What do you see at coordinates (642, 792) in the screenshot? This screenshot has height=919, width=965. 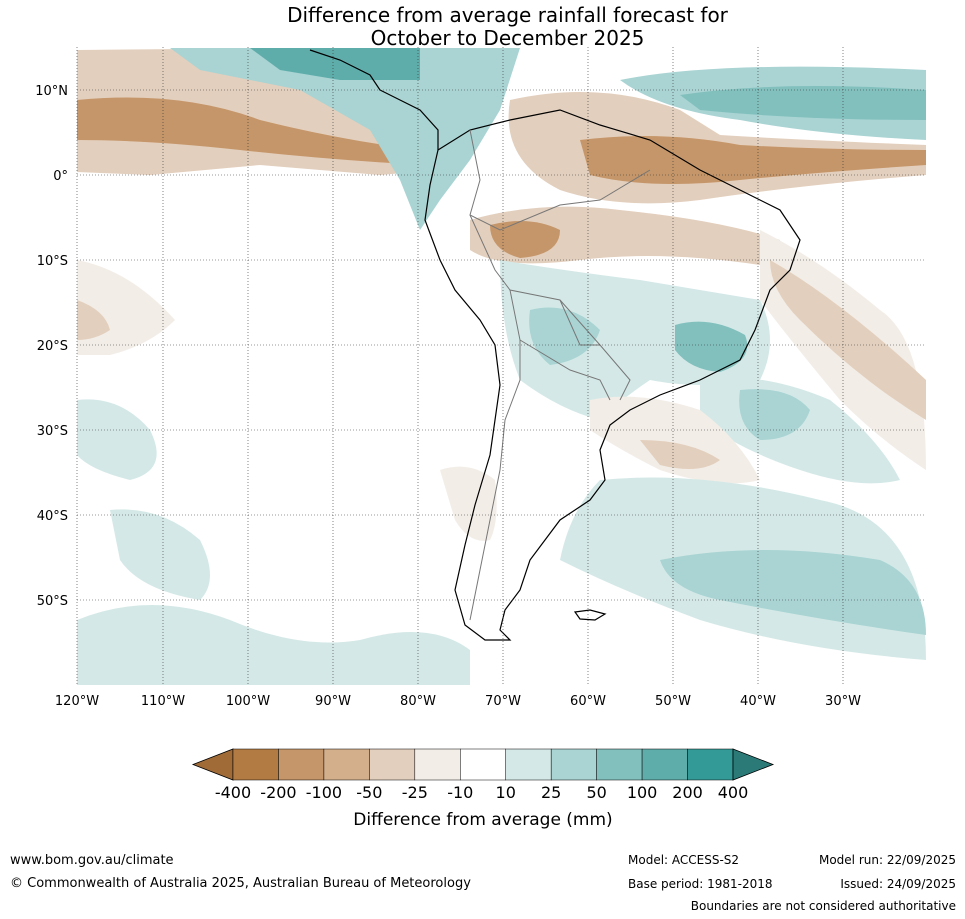 I see `colorbar-tick-label: 100` at bounding box center [642, 792].